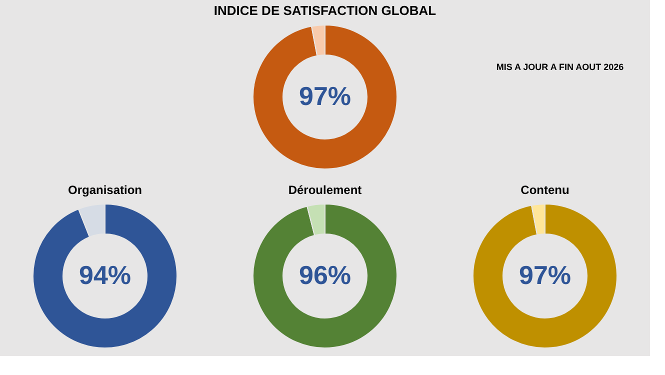 This screenshot has width=665, height=375. I want to click on chart-title: INDICE DE SATISFACTION GLOBAL, so click(325, 10).